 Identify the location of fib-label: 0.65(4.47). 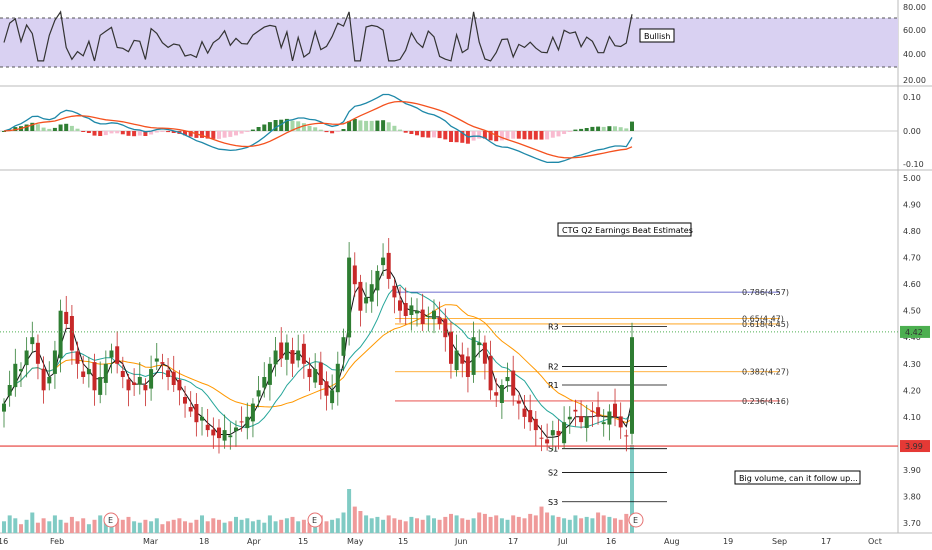
(763, 319).